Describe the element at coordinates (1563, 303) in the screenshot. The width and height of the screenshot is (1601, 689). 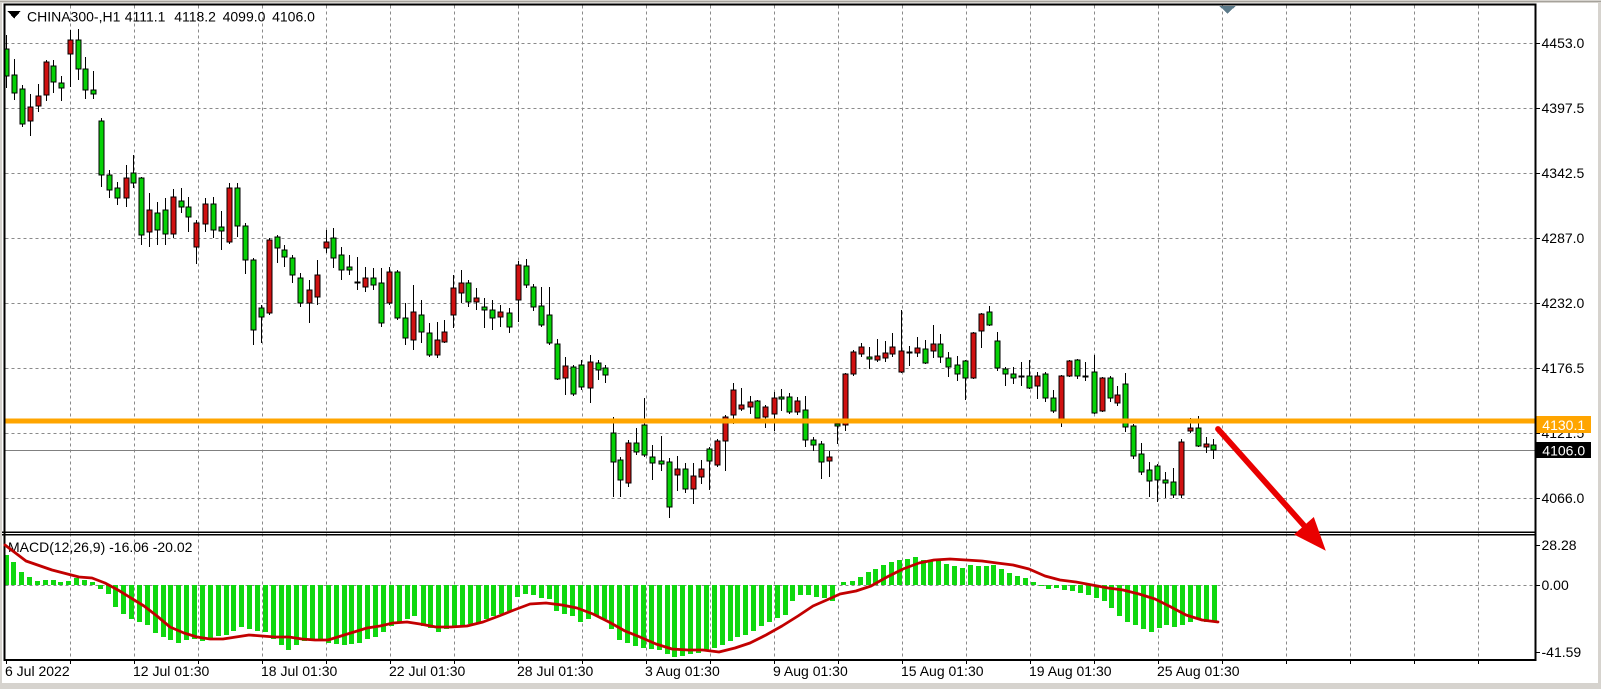
I see `svg-text: 4232.0` at that location.